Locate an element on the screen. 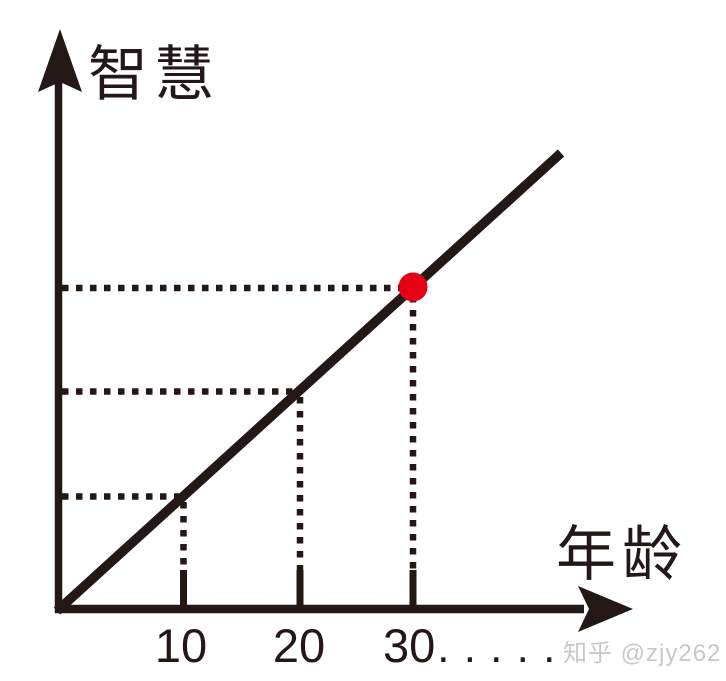 The height and width of the screenshot is (681, 726). y-axis-arrow-icon is located at coordinates (60, 60).